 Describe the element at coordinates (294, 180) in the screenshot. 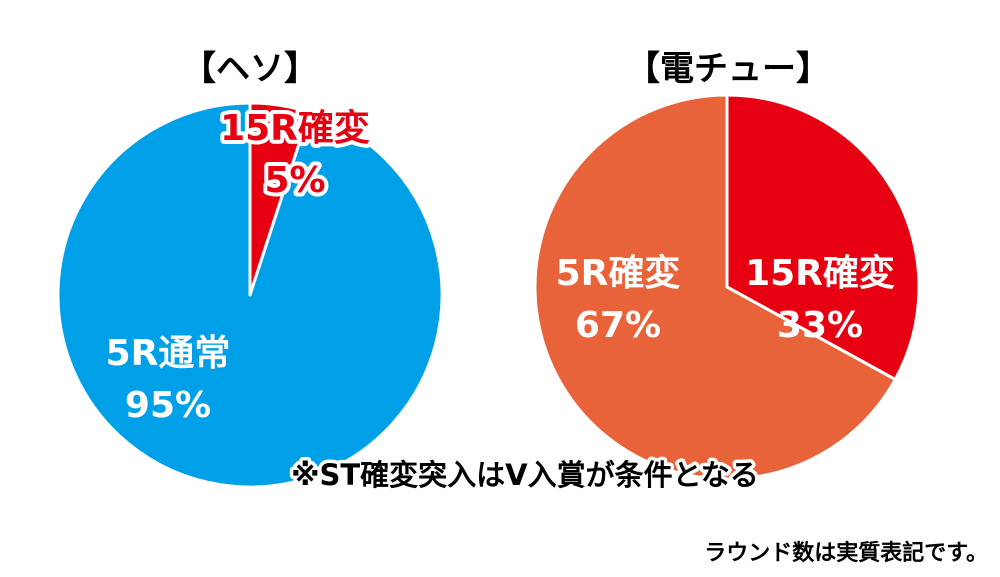

I see `heso-slice-0-value-label: 5%` at that location.